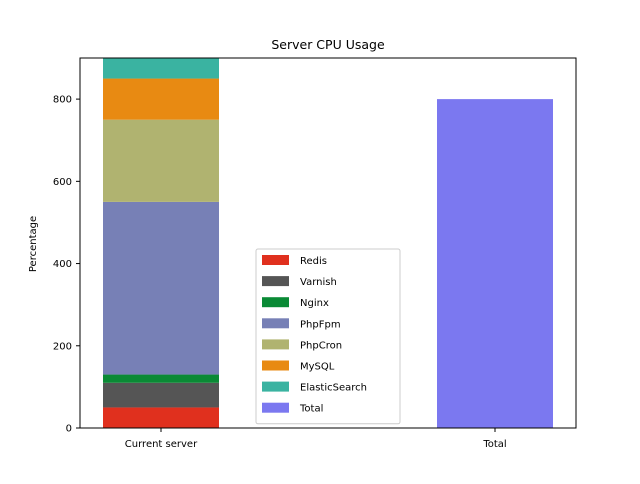 Image resolution: width=640 pixels, height=484 pixels. What do you see at coordinates (275, 302) in the screenshot?
I see `legend-swatch-nginx` at bounding box center [275, 302].